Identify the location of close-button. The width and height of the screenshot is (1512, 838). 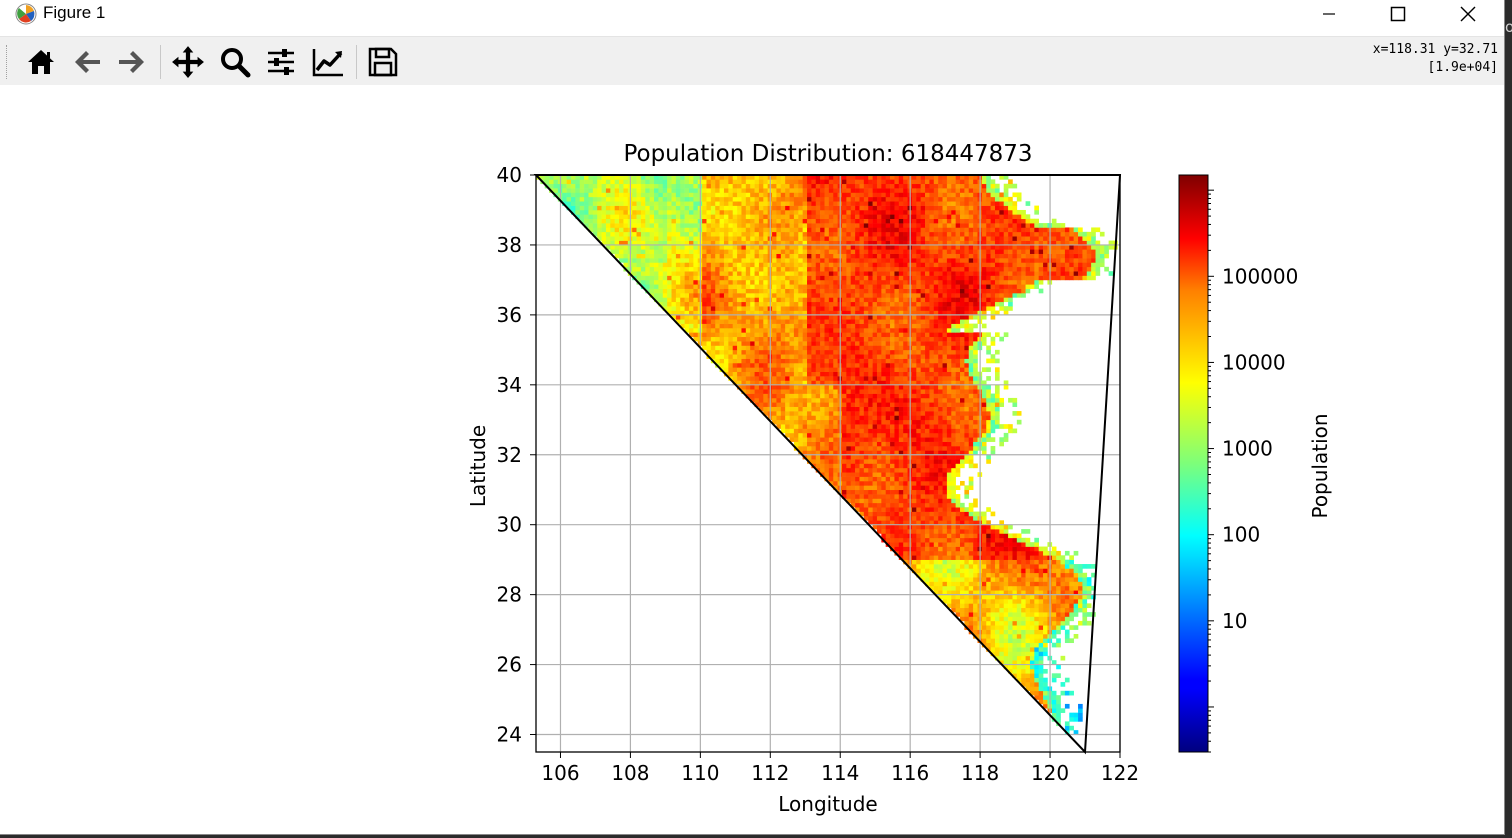
(1468, 14).